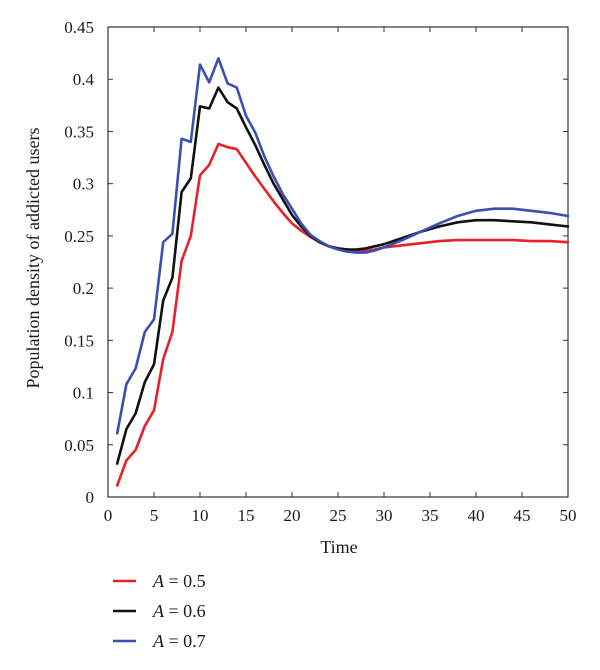 The width and height of the screenshot is (600, 670). I want to click on y-tick-label: 0.45, so click(79, 27).